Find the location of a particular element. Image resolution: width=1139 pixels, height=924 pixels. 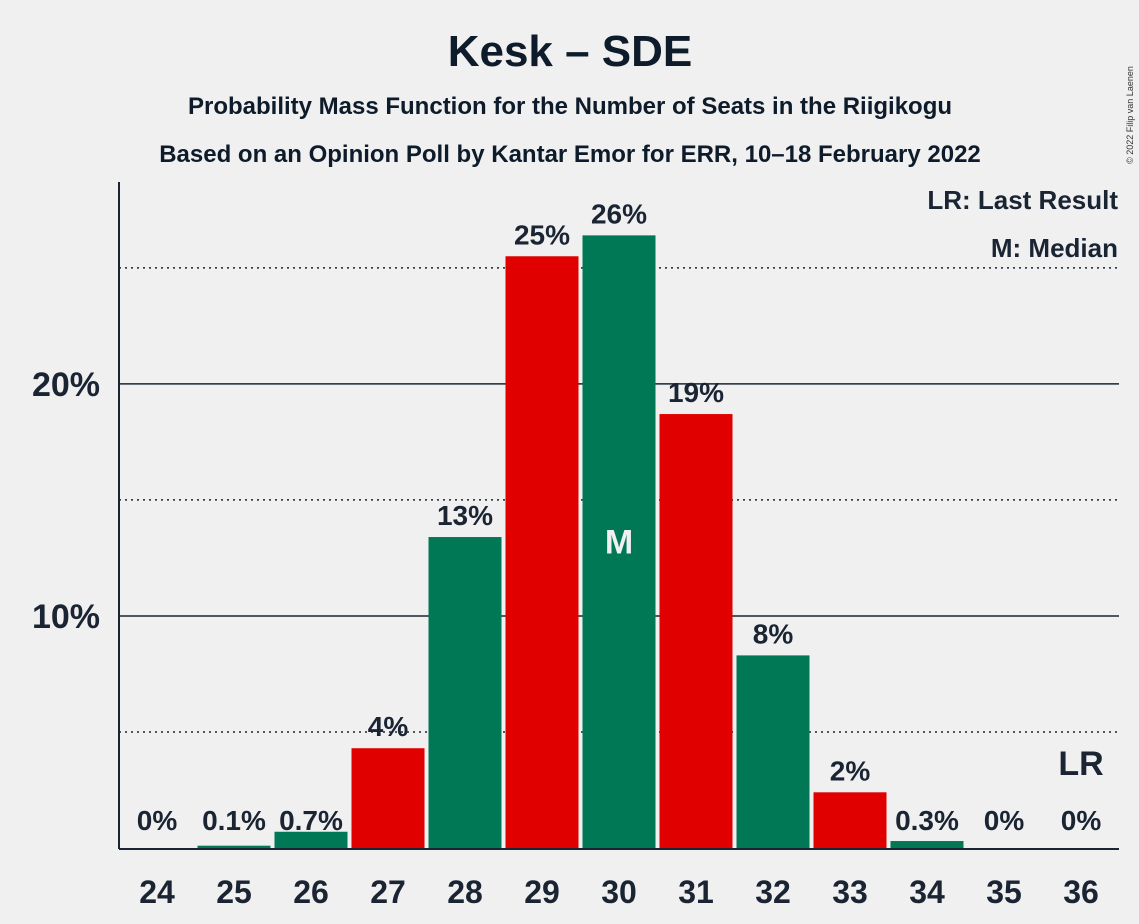

x-tick-34: 34 is located at coordinates (927, 892).